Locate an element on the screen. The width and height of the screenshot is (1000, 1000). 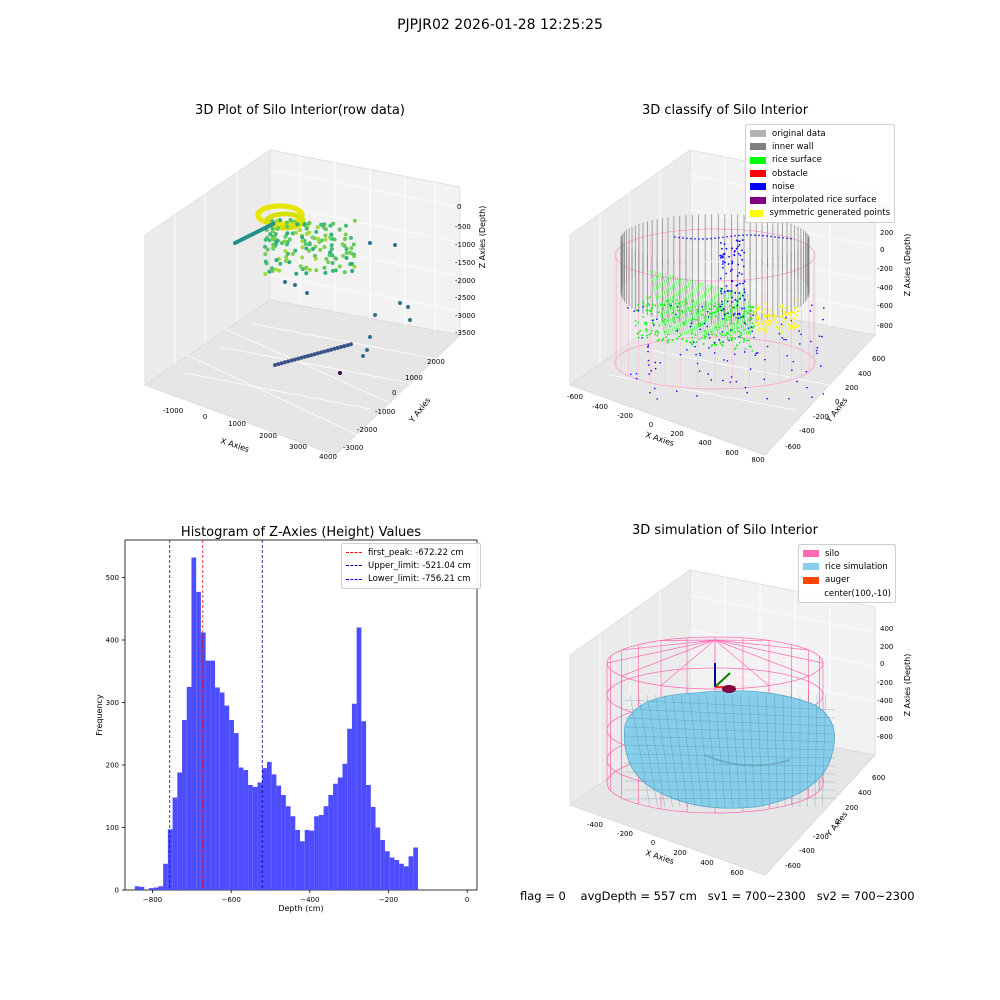
ztick: -3500 is located at coordinates (465, 333).